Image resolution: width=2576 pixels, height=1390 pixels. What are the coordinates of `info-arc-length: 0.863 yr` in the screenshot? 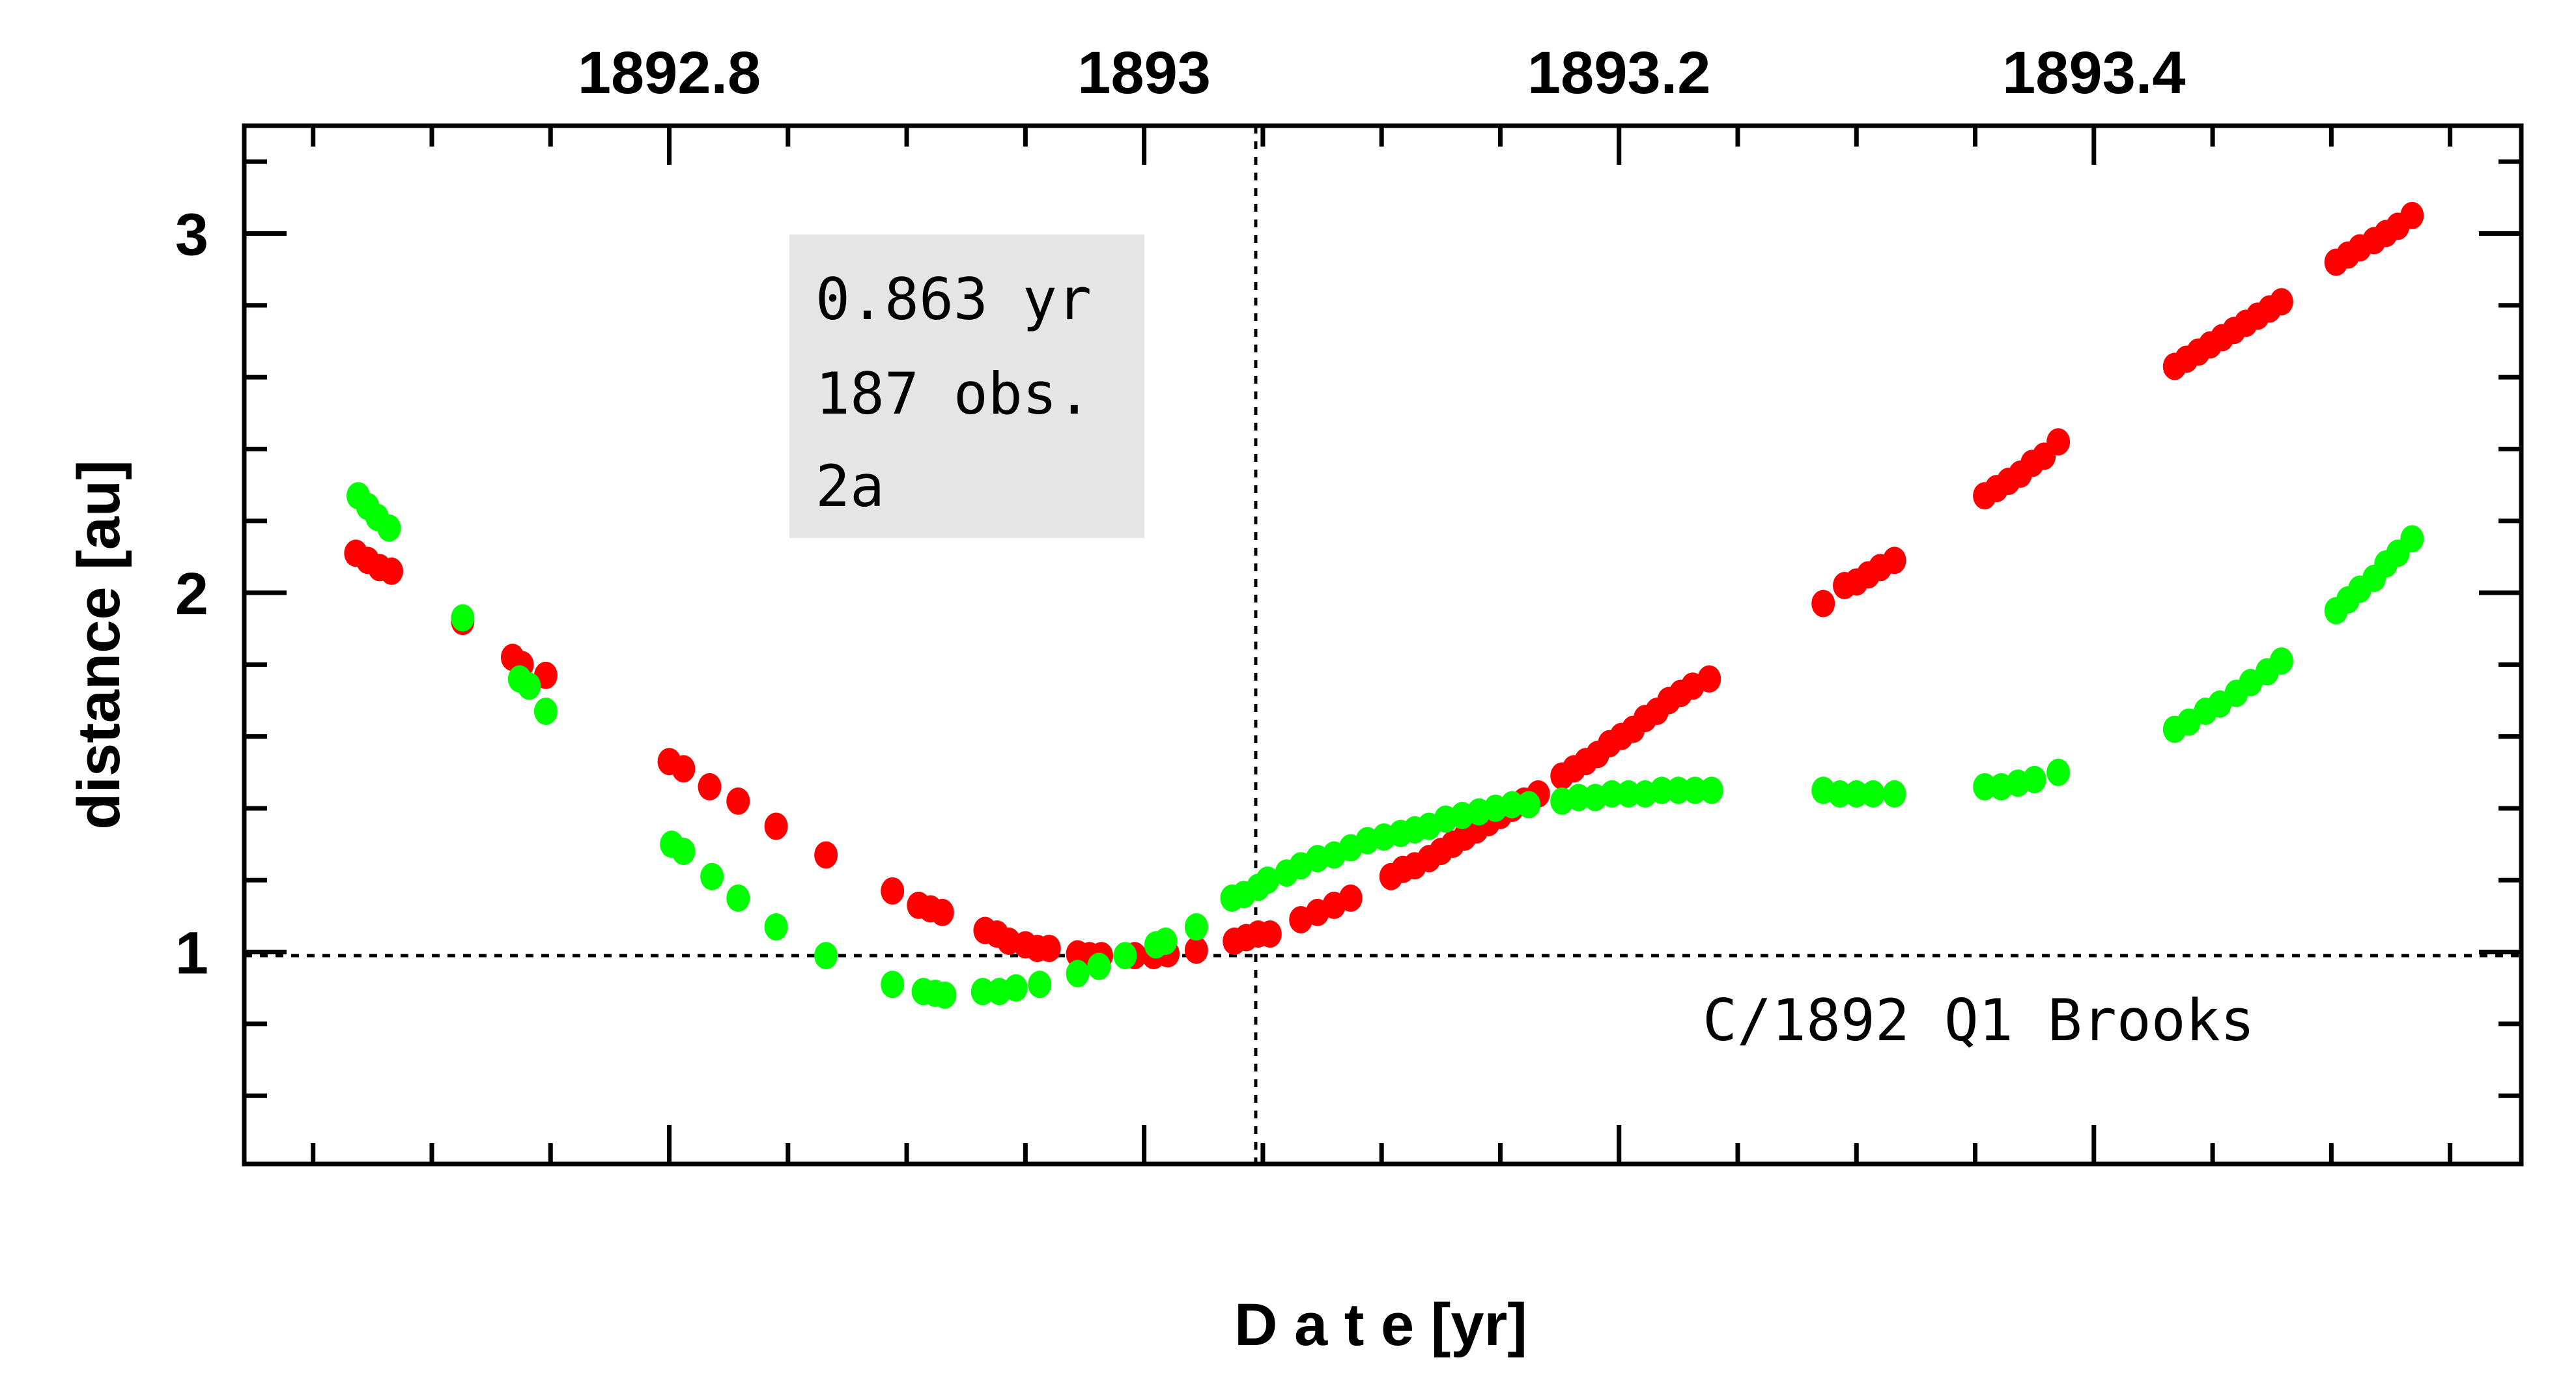 It's located at (953, 299).